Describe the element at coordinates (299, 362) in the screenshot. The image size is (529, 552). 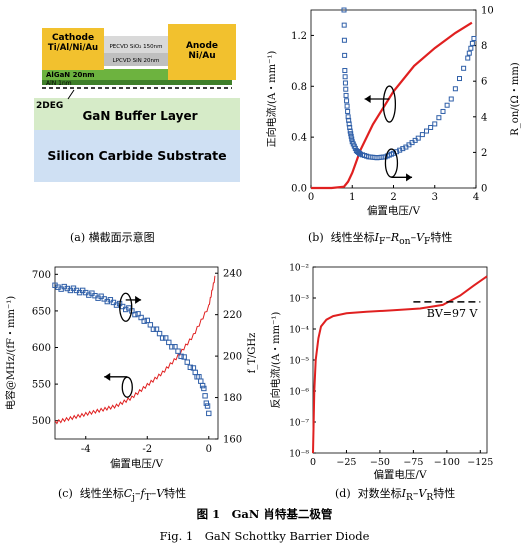
I see `y-tick-label-d: 10⁻⁵` at that location.